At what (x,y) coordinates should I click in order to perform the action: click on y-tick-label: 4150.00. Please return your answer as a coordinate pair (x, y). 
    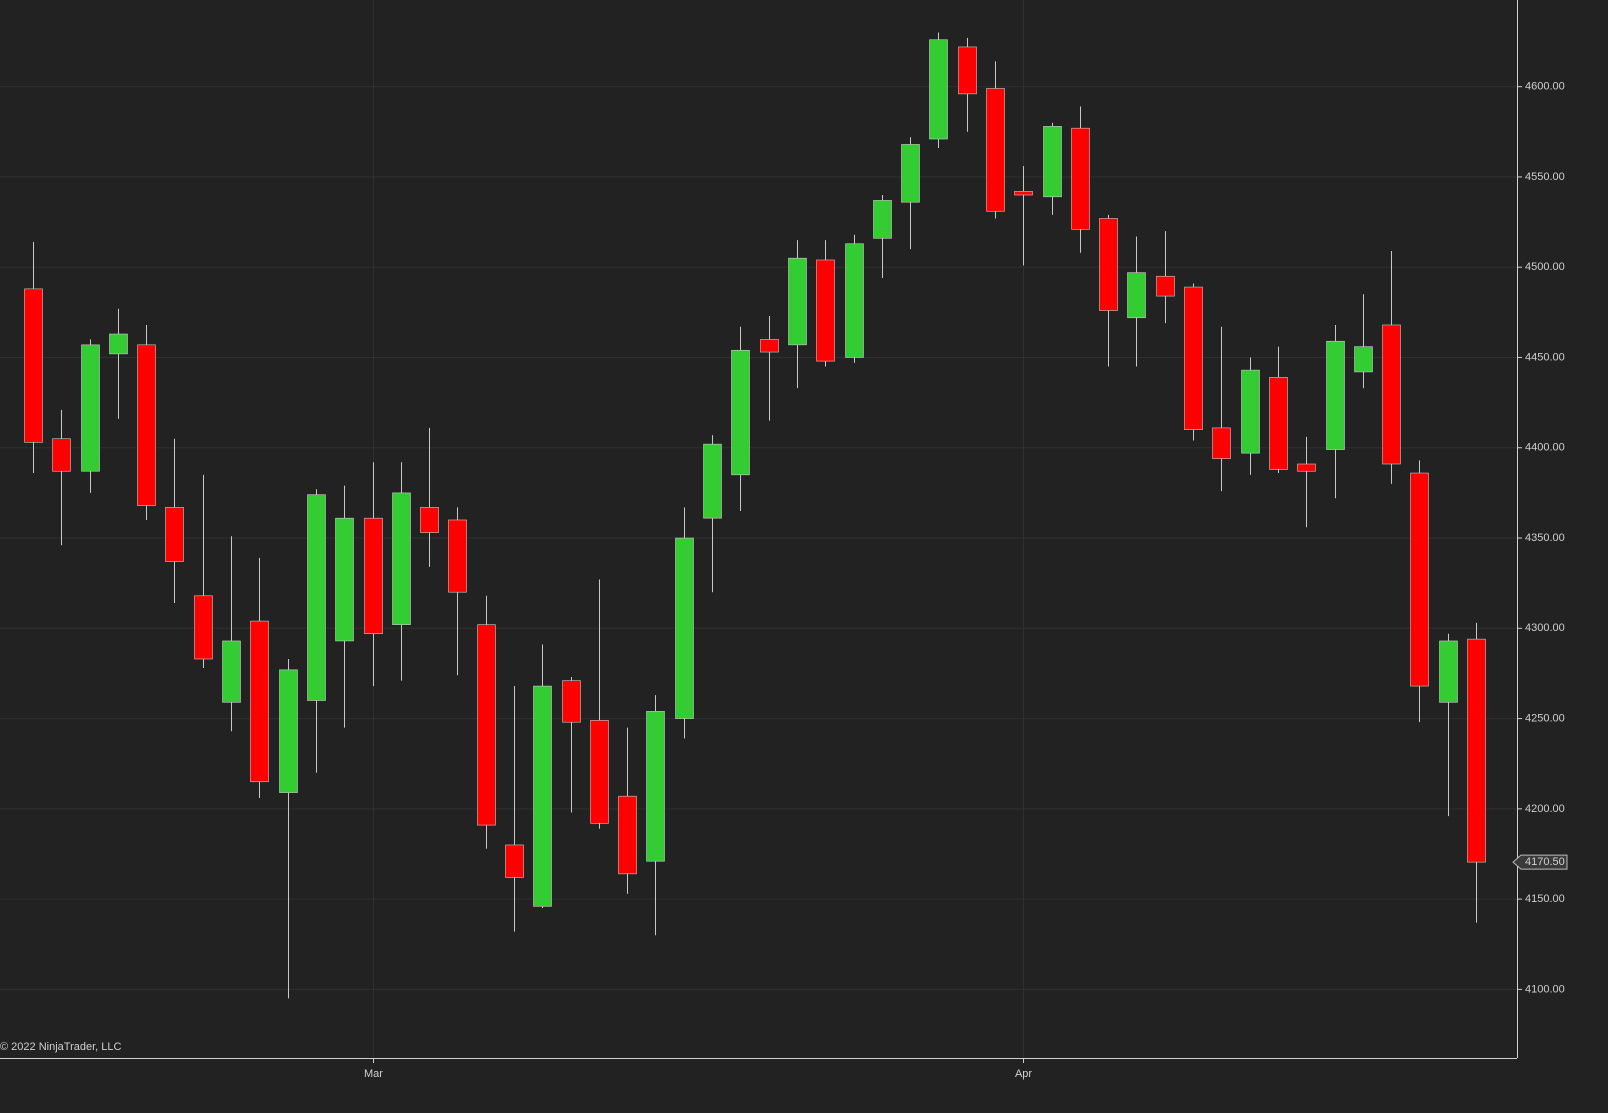
    Looking at the image, I should click on (1545, 899).